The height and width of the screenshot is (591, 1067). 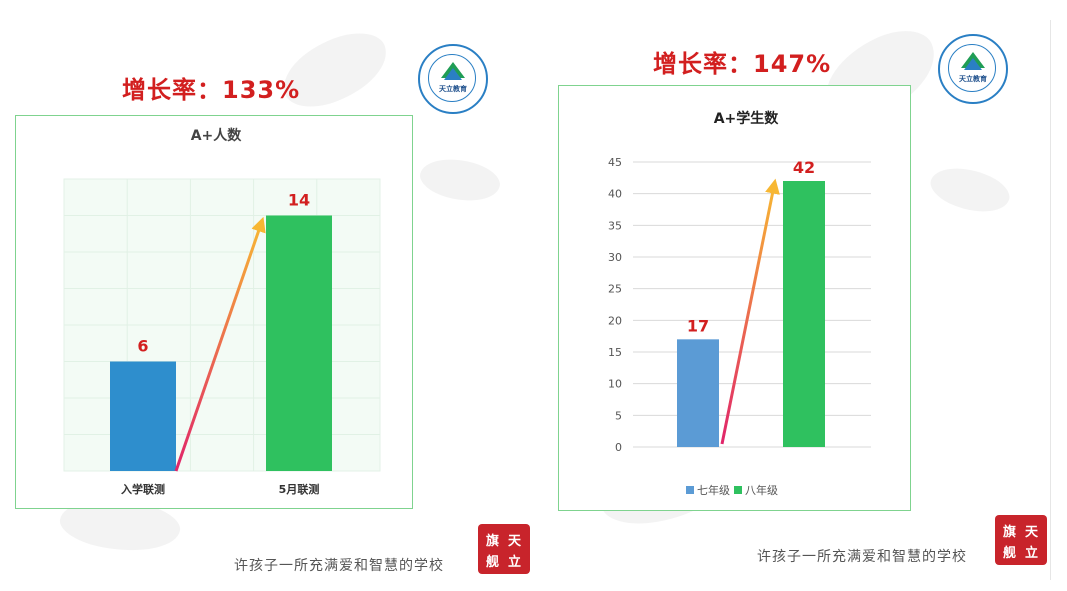 I want to click on y-tick-label: 35, so click(x=615, y=225).